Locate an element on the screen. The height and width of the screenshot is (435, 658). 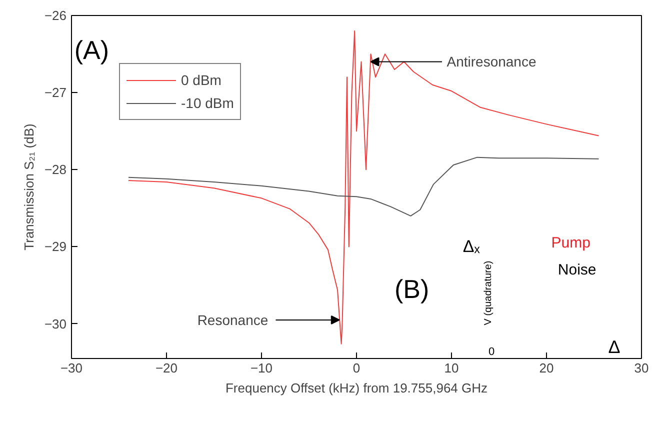
y-tick-label: −28 is located at coordinates (55, 170).